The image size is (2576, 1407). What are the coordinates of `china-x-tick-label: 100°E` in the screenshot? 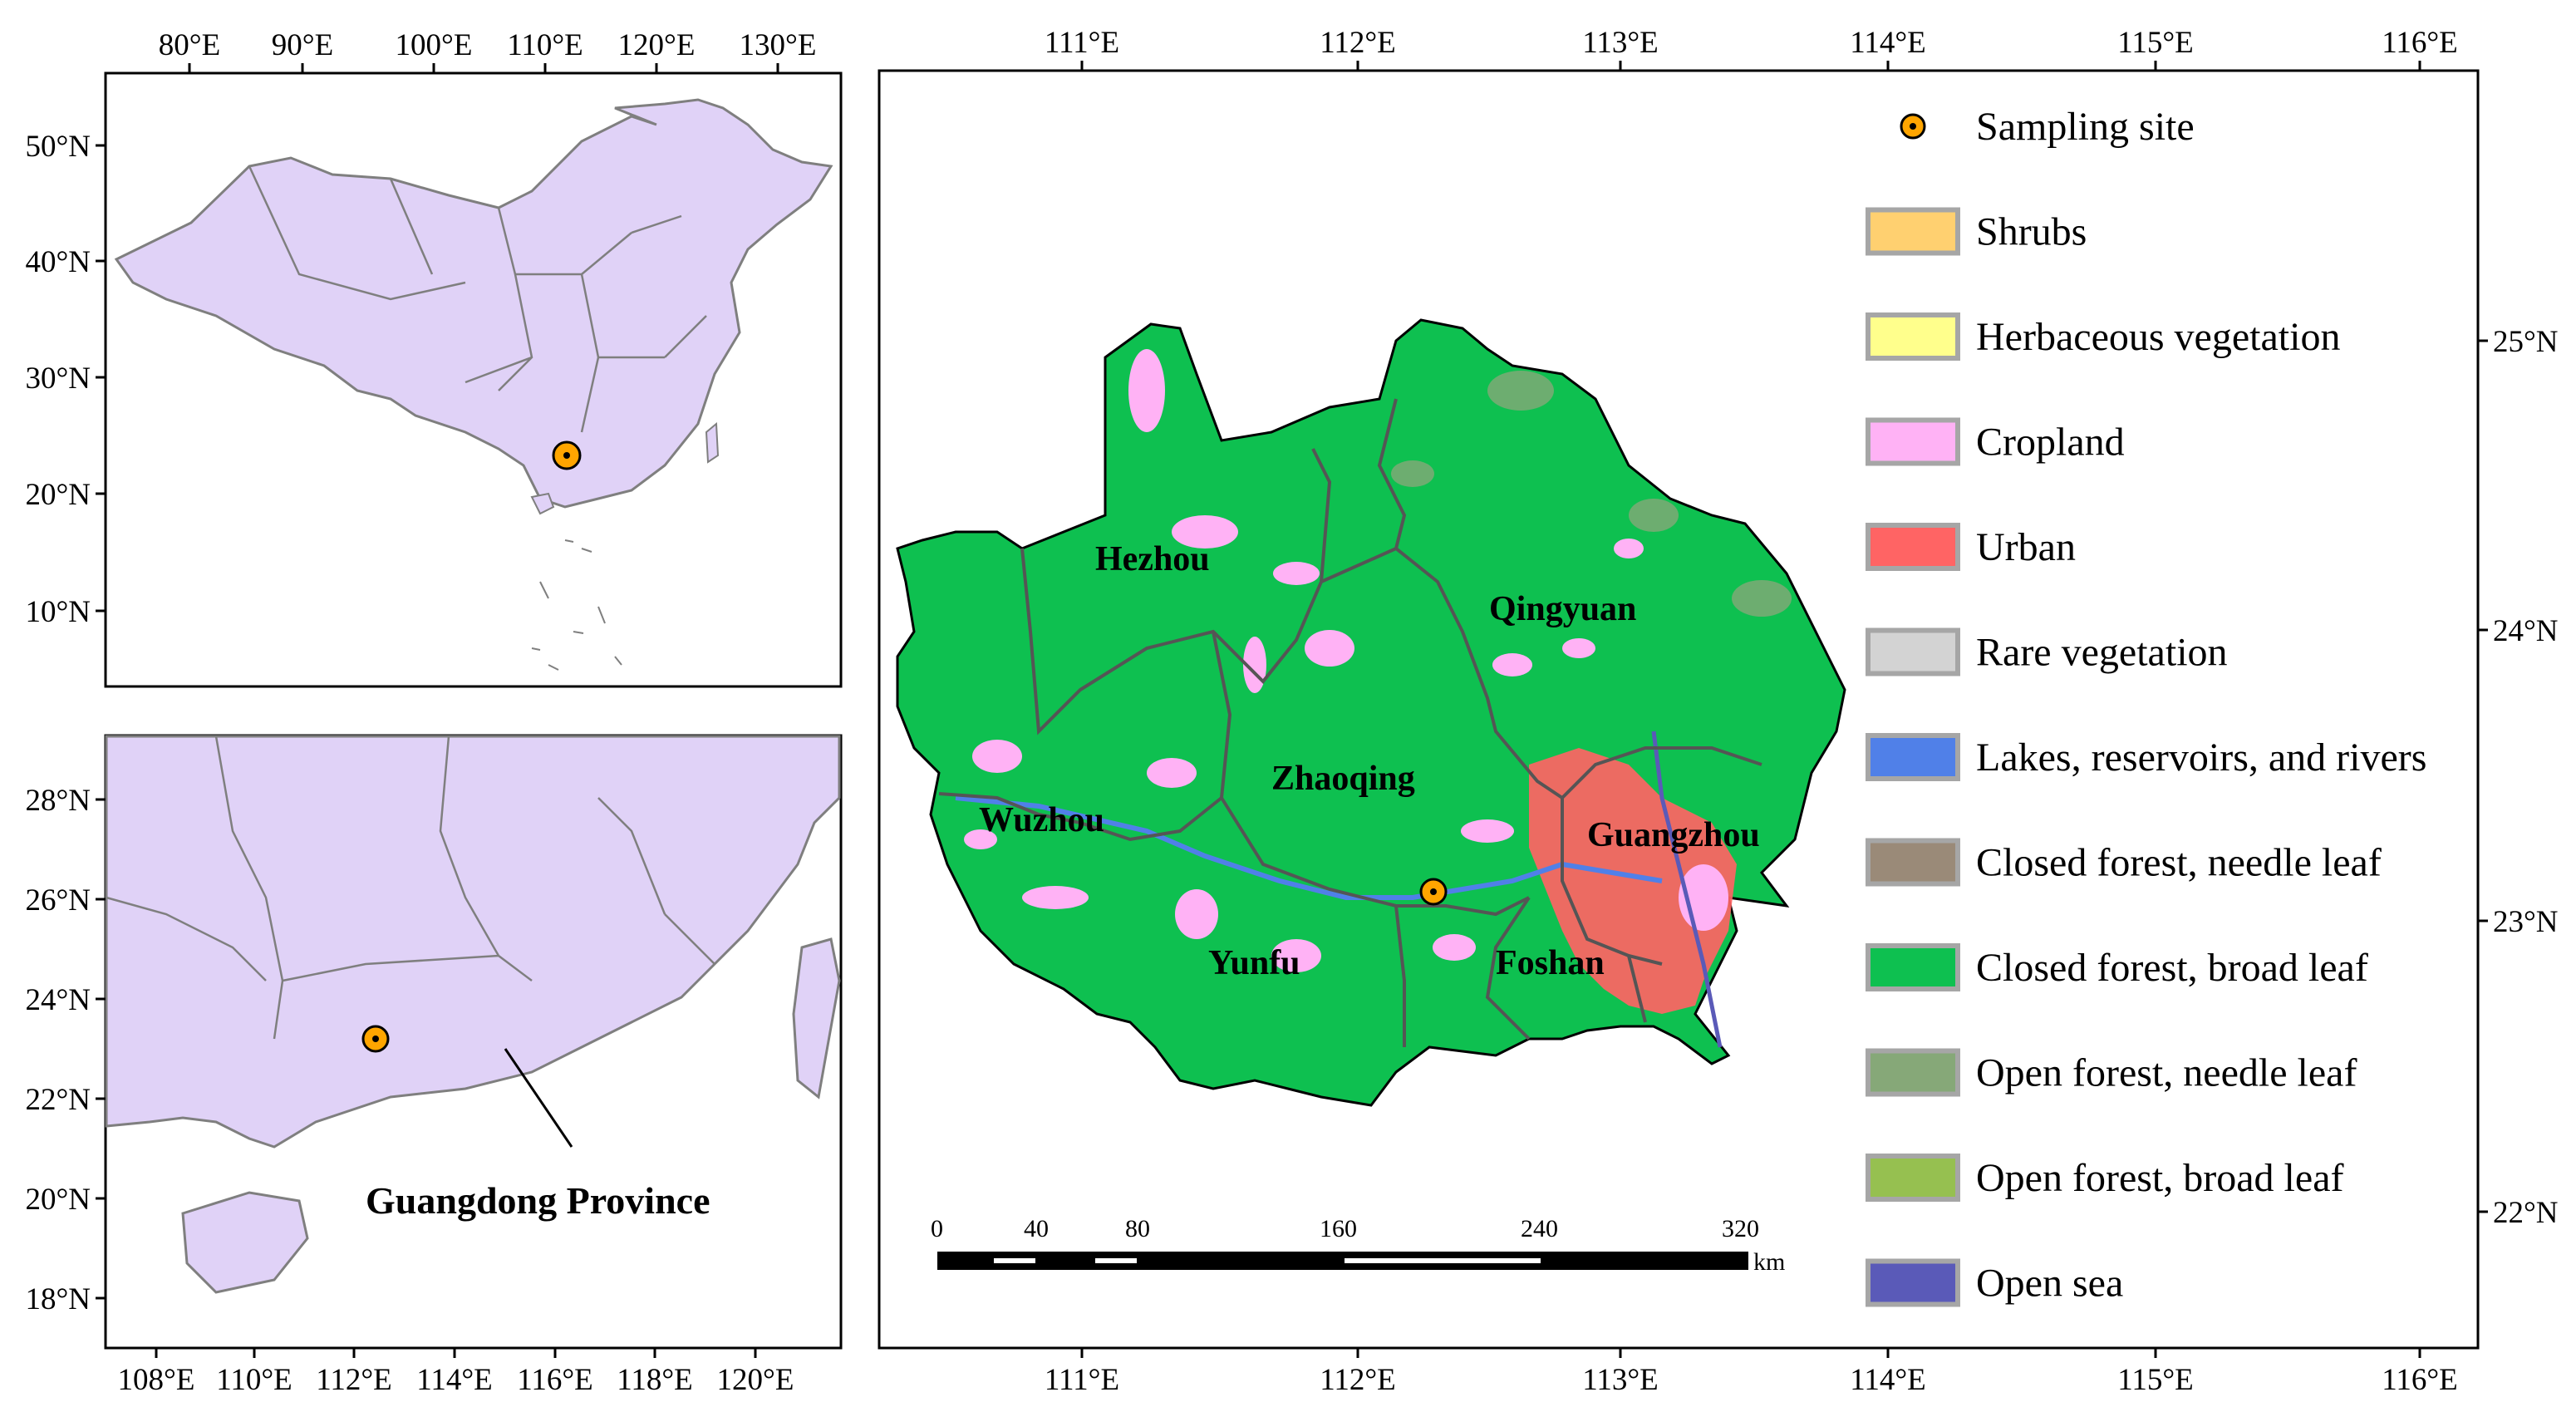 It's located at (434, 45).